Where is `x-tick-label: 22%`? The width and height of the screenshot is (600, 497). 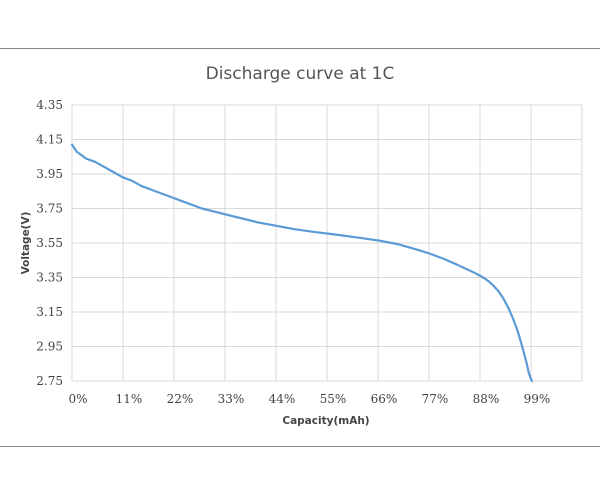 x-tick-label: 22% is located at coordinates (180, 399).